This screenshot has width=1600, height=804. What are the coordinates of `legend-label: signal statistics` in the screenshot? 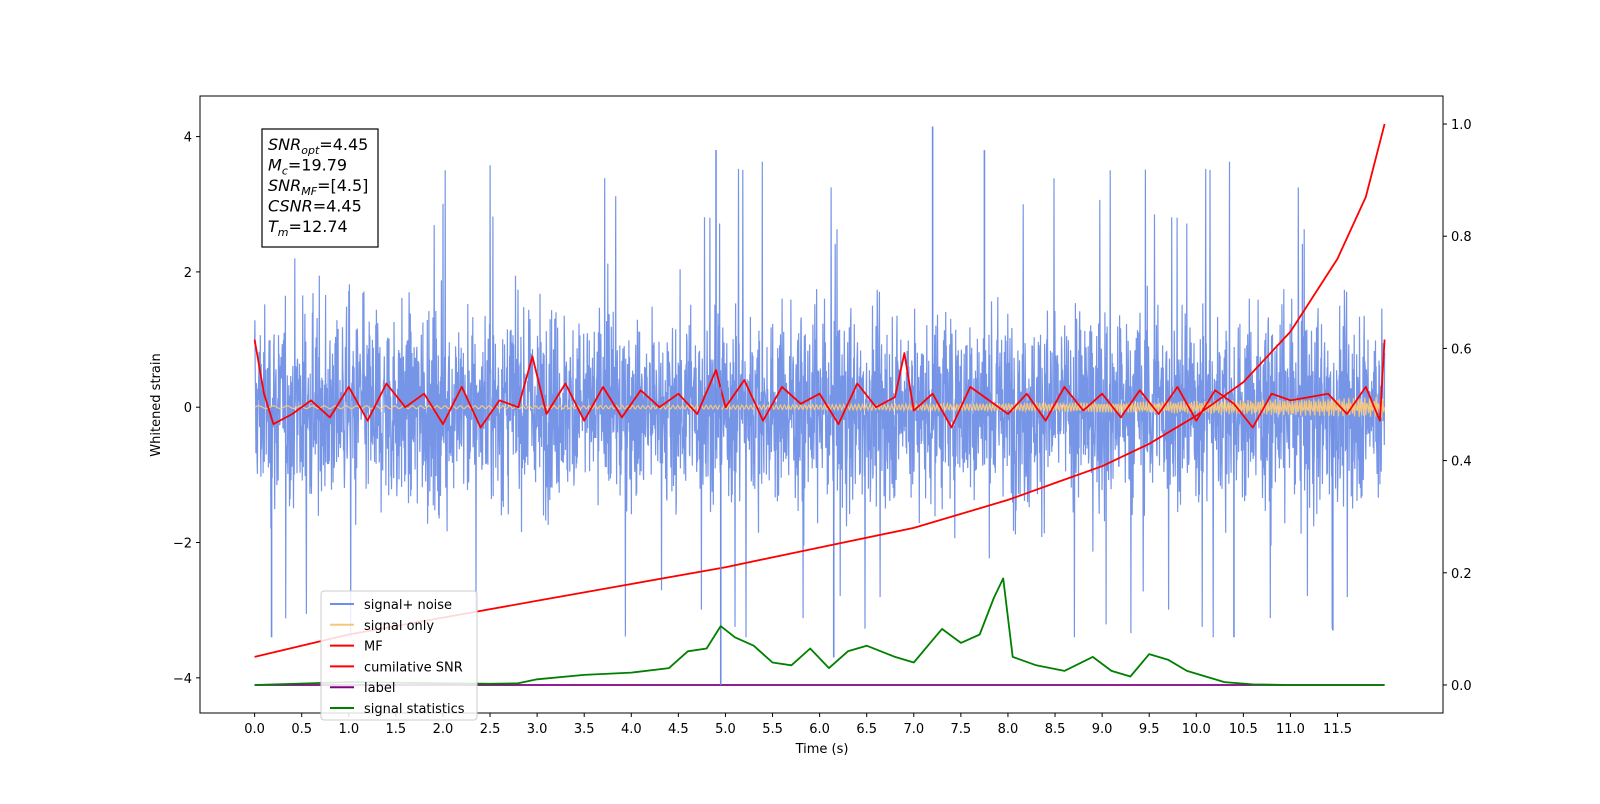 It's located at (414, 709).